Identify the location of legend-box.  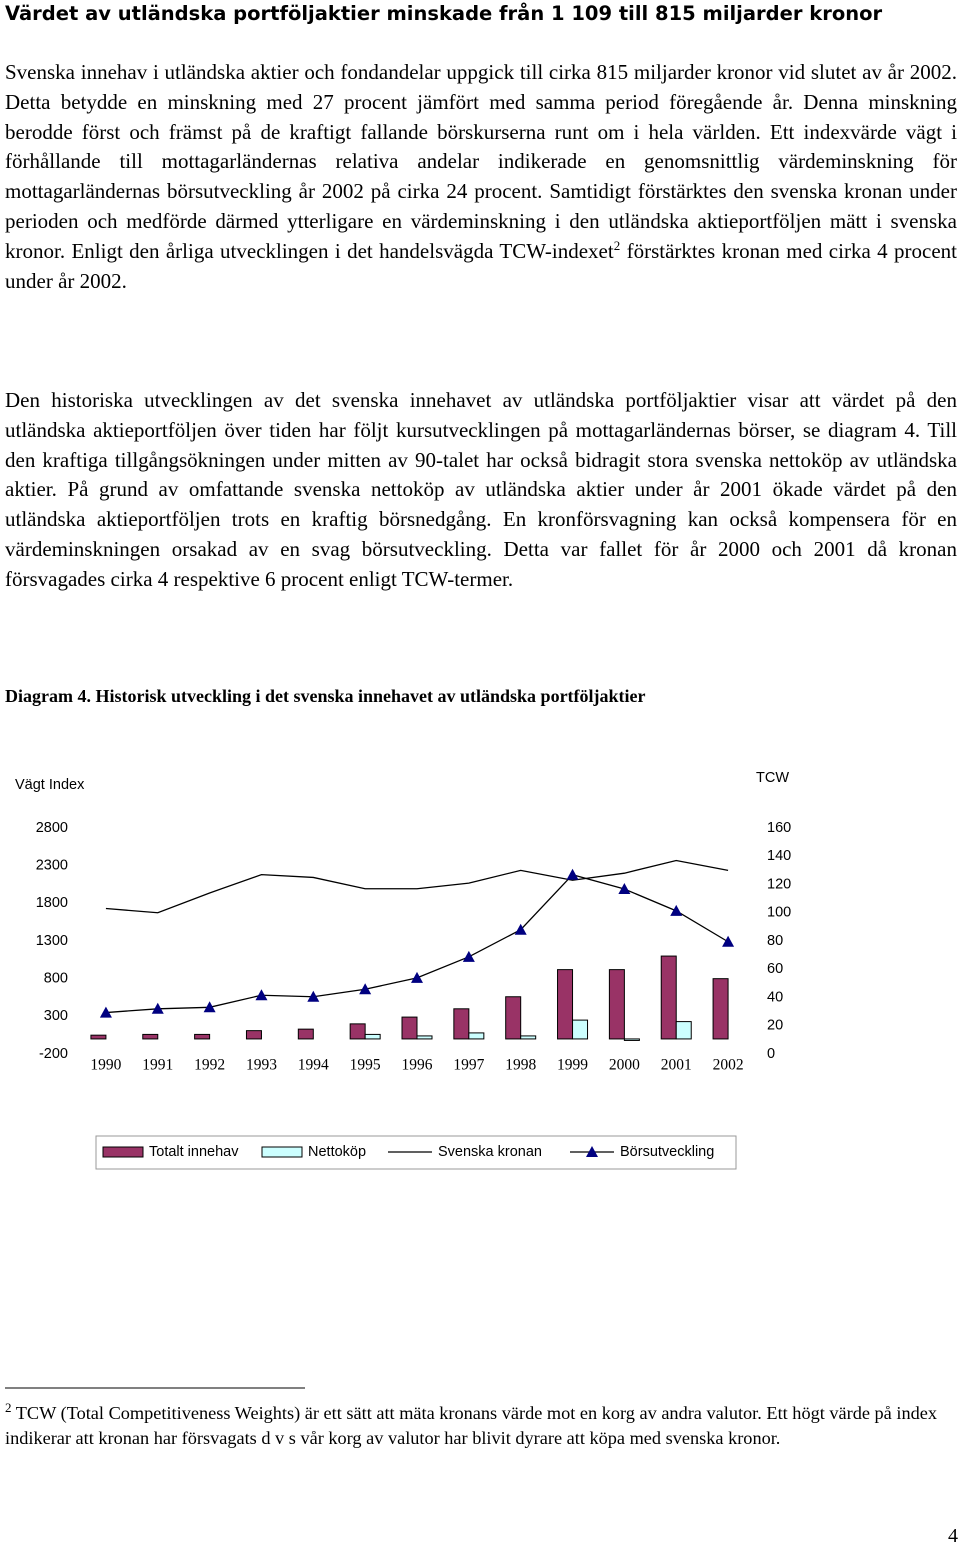
(416, 1152).